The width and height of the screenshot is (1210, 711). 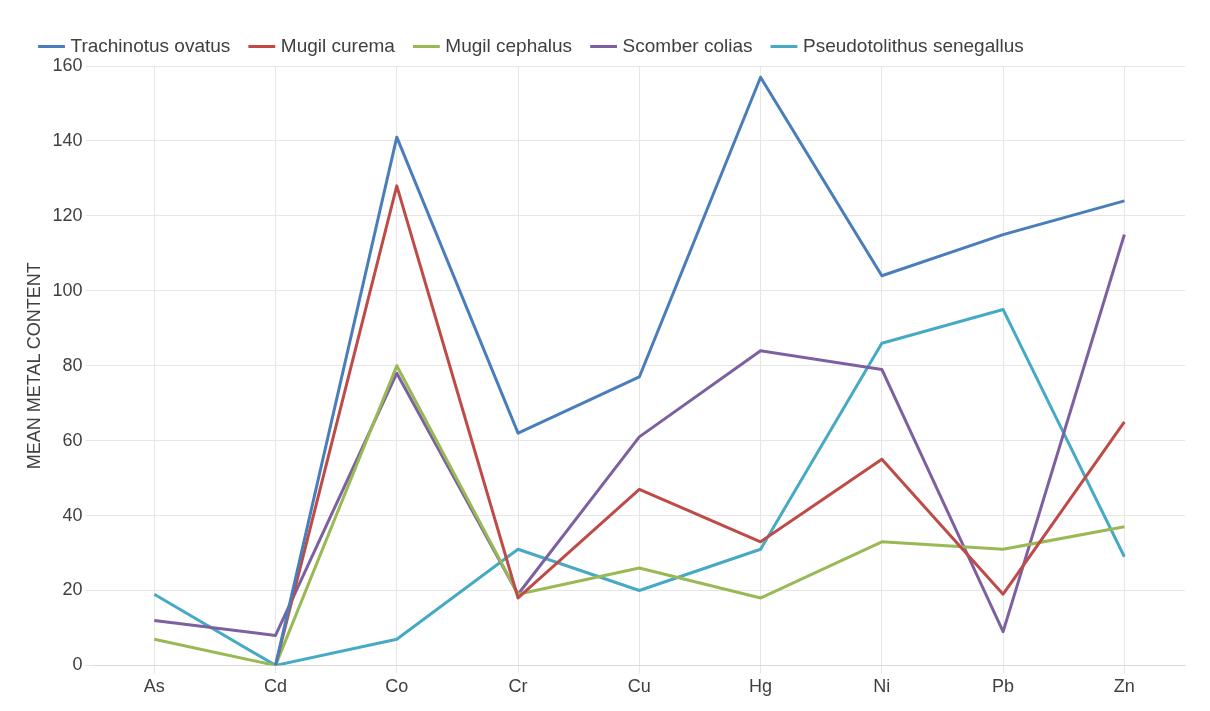 I want to click on x-tick-label: Hg, so click(x=761, y=686).